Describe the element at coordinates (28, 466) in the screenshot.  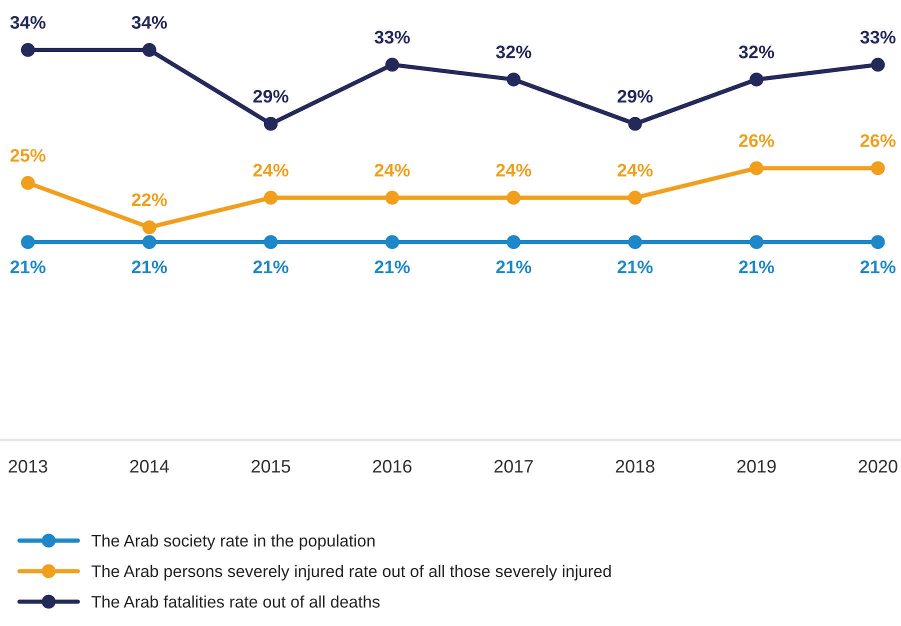
I see `x-tick-label: 2013` at that location.